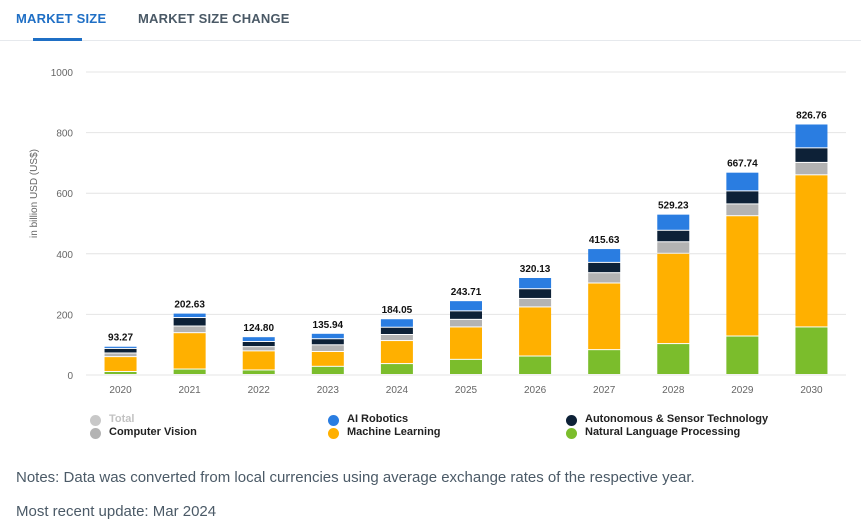 This screenshot has height=523, width=861. What do you see at coordinates (190, 390) in the screenshot?
I see `x-tick-label: 2021` at bounding box center [190, 390].